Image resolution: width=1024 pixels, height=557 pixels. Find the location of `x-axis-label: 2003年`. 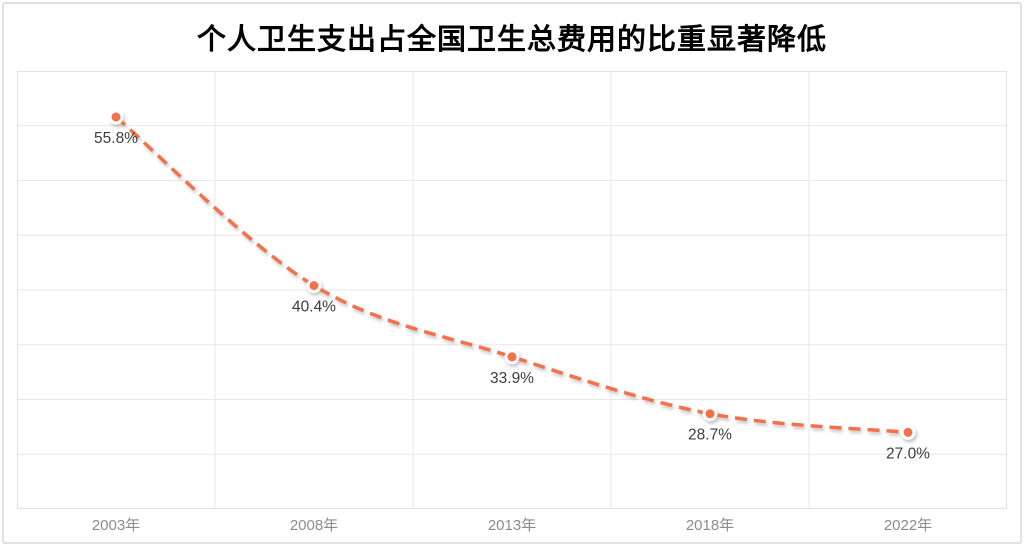

x-axis-label: 2003年 is located at coordinates (116, 525).